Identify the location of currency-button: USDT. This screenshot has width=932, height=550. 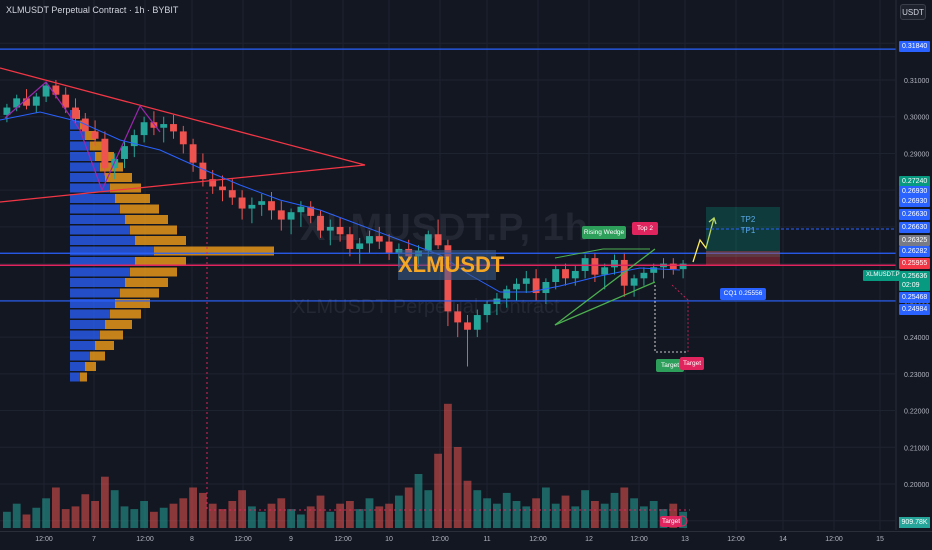
(913, 12).